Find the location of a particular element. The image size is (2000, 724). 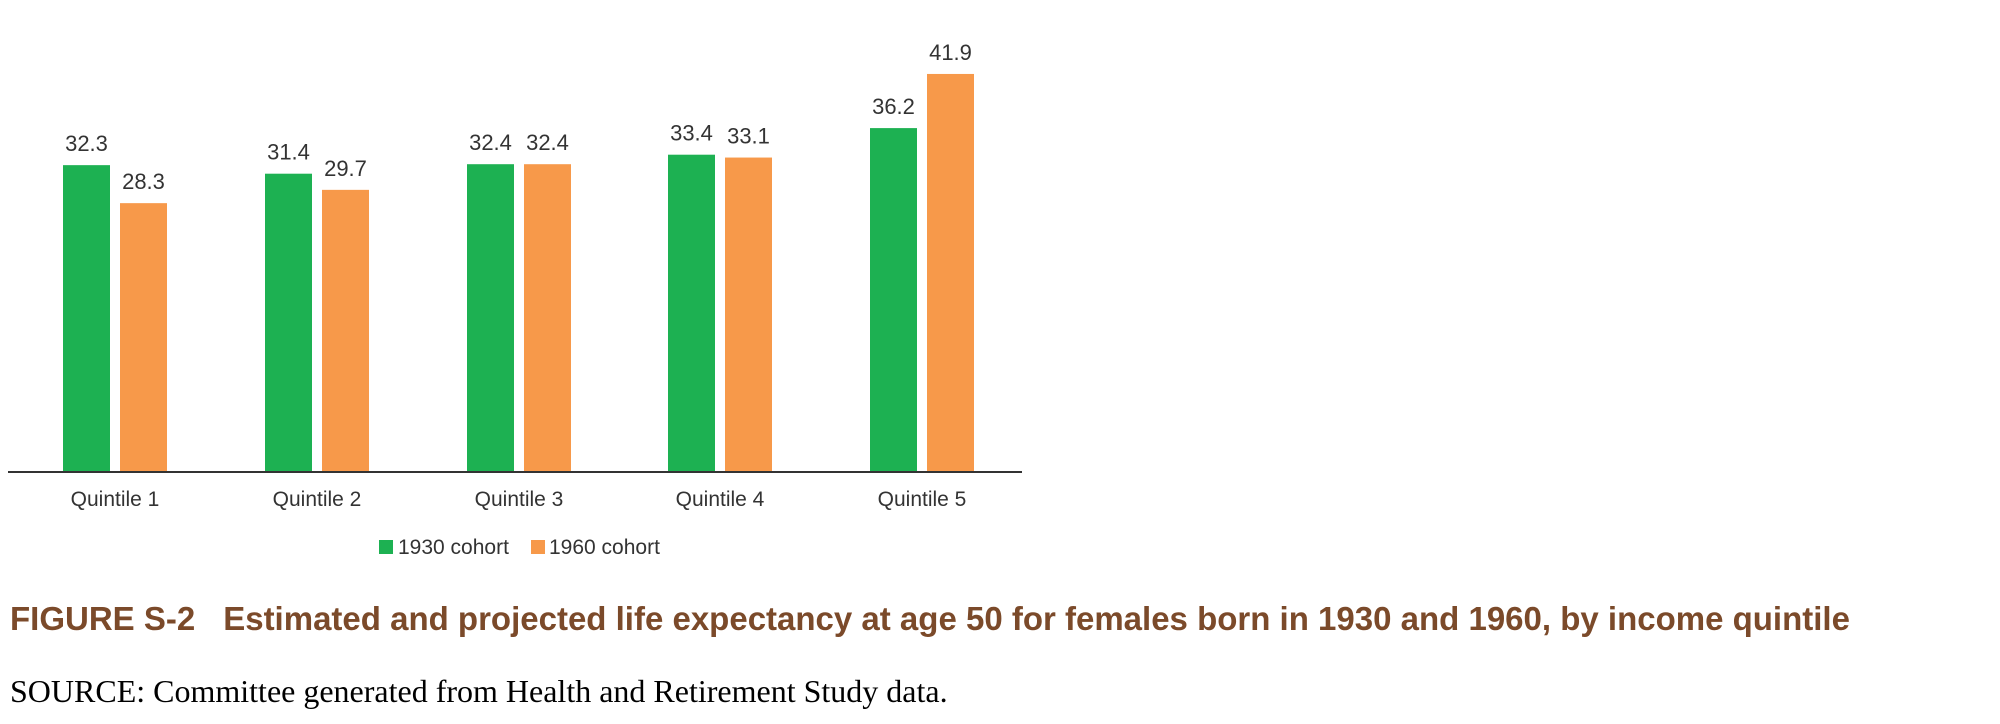

value-label-1930-quintile-5: 36.2 is located at coordinates (893, 106).